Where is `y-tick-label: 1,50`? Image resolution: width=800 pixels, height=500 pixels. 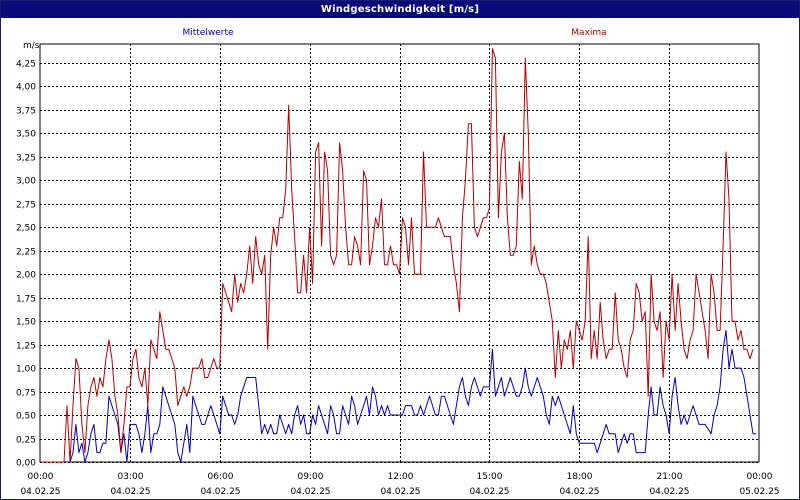
y-tick-label: 1,50 is located at coordinates (26, 323).